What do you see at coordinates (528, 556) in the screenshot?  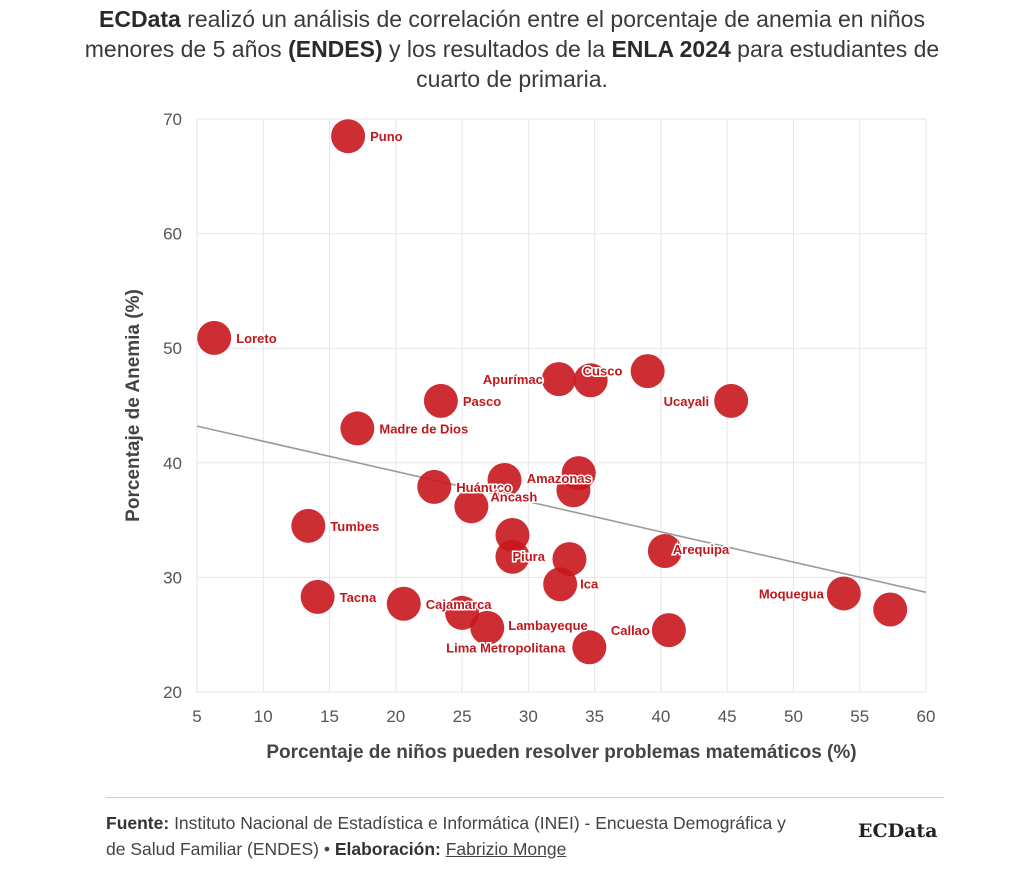 I see `point-label: Piura` at bounding box center [528, 556].